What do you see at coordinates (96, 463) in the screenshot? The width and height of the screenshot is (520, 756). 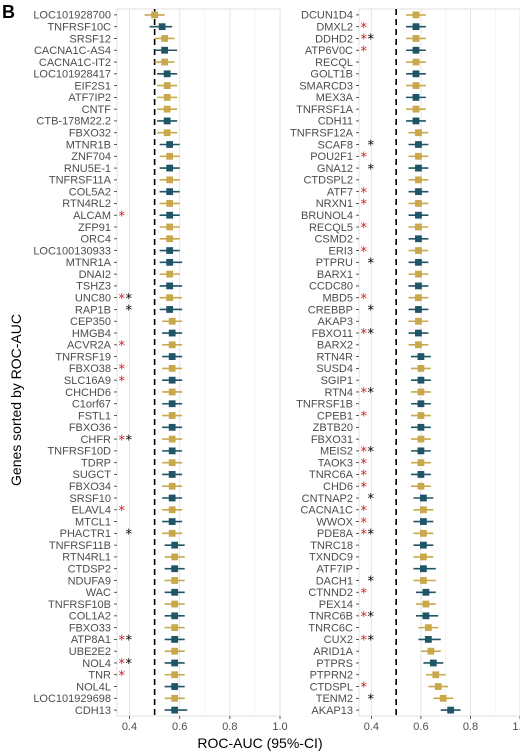 I see `left-gene-label: TDRP` at bounding box center [96, 463].